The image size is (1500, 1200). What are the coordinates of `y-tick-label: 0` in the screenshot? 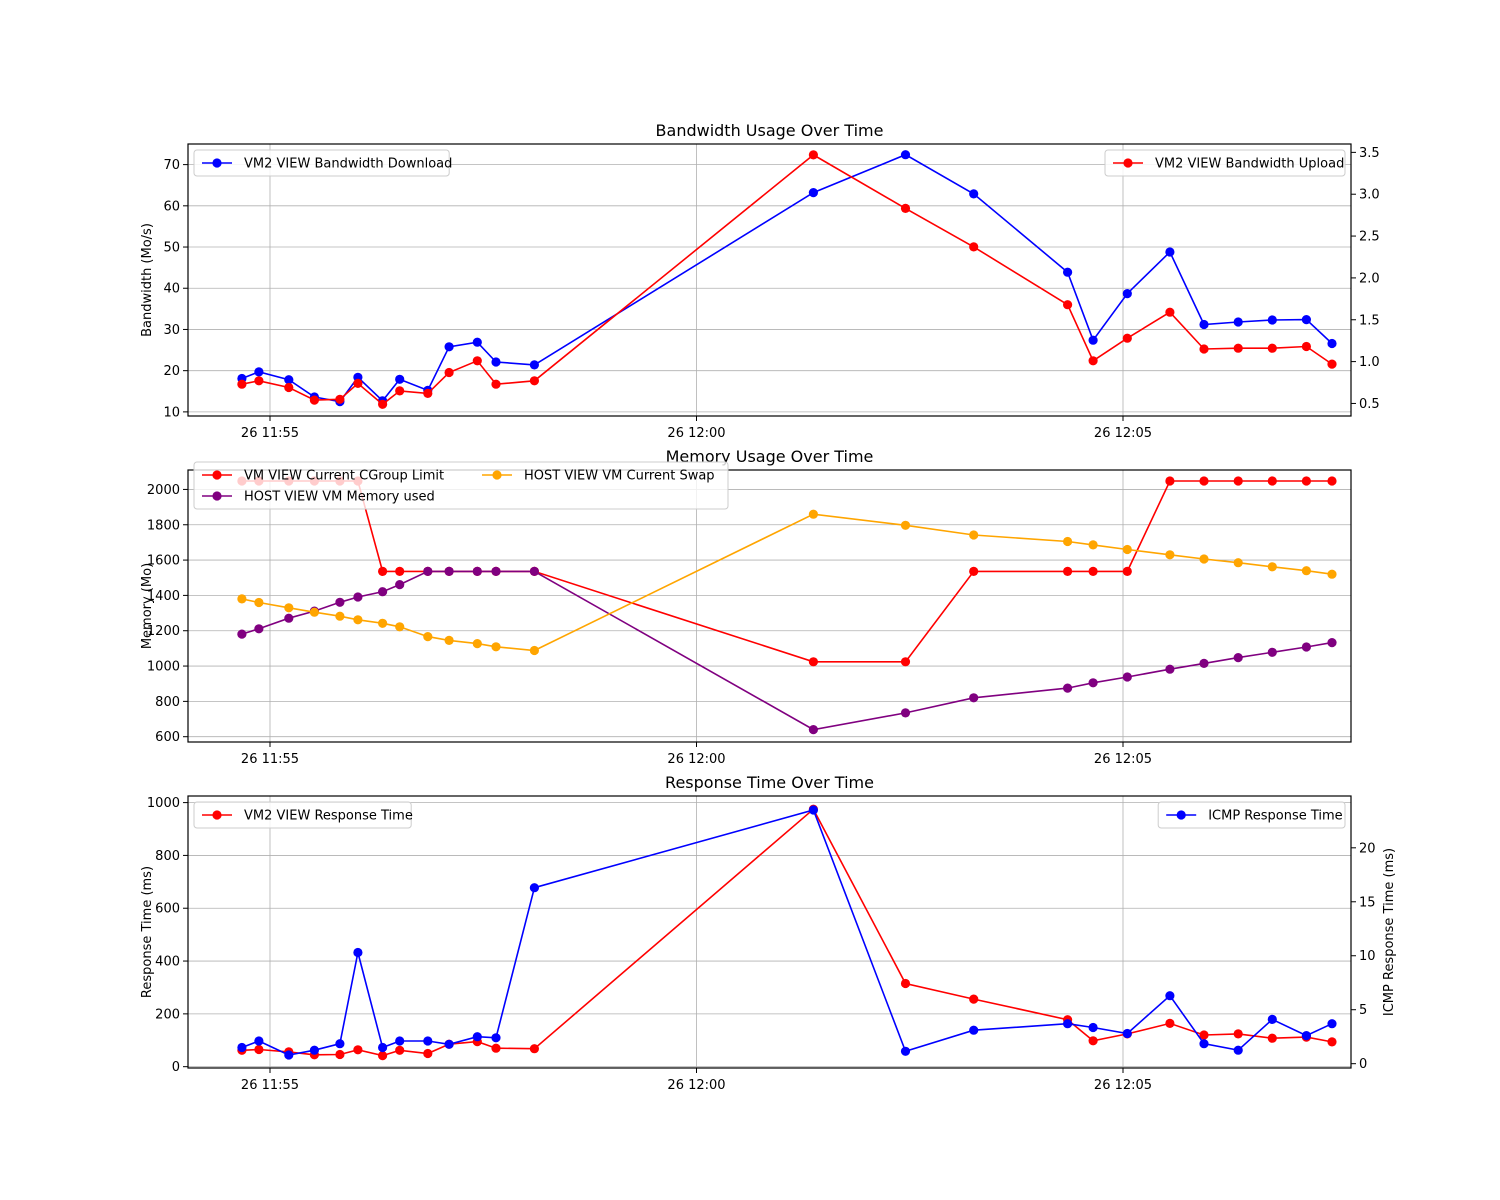 It's located at (176, 1067).